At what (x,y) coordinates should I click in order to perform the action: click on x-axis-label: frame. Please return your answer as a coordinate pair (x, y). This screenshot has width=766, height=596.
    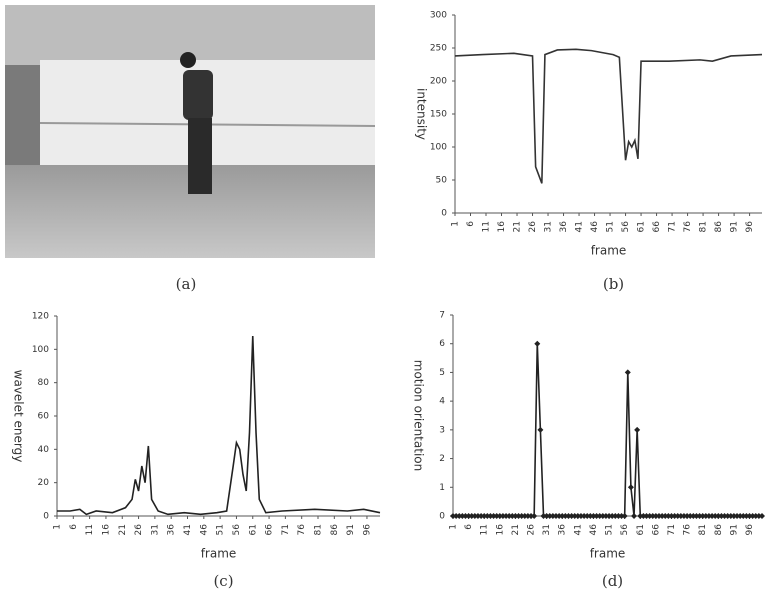
    Looking at the image, I should click on (219, 554).